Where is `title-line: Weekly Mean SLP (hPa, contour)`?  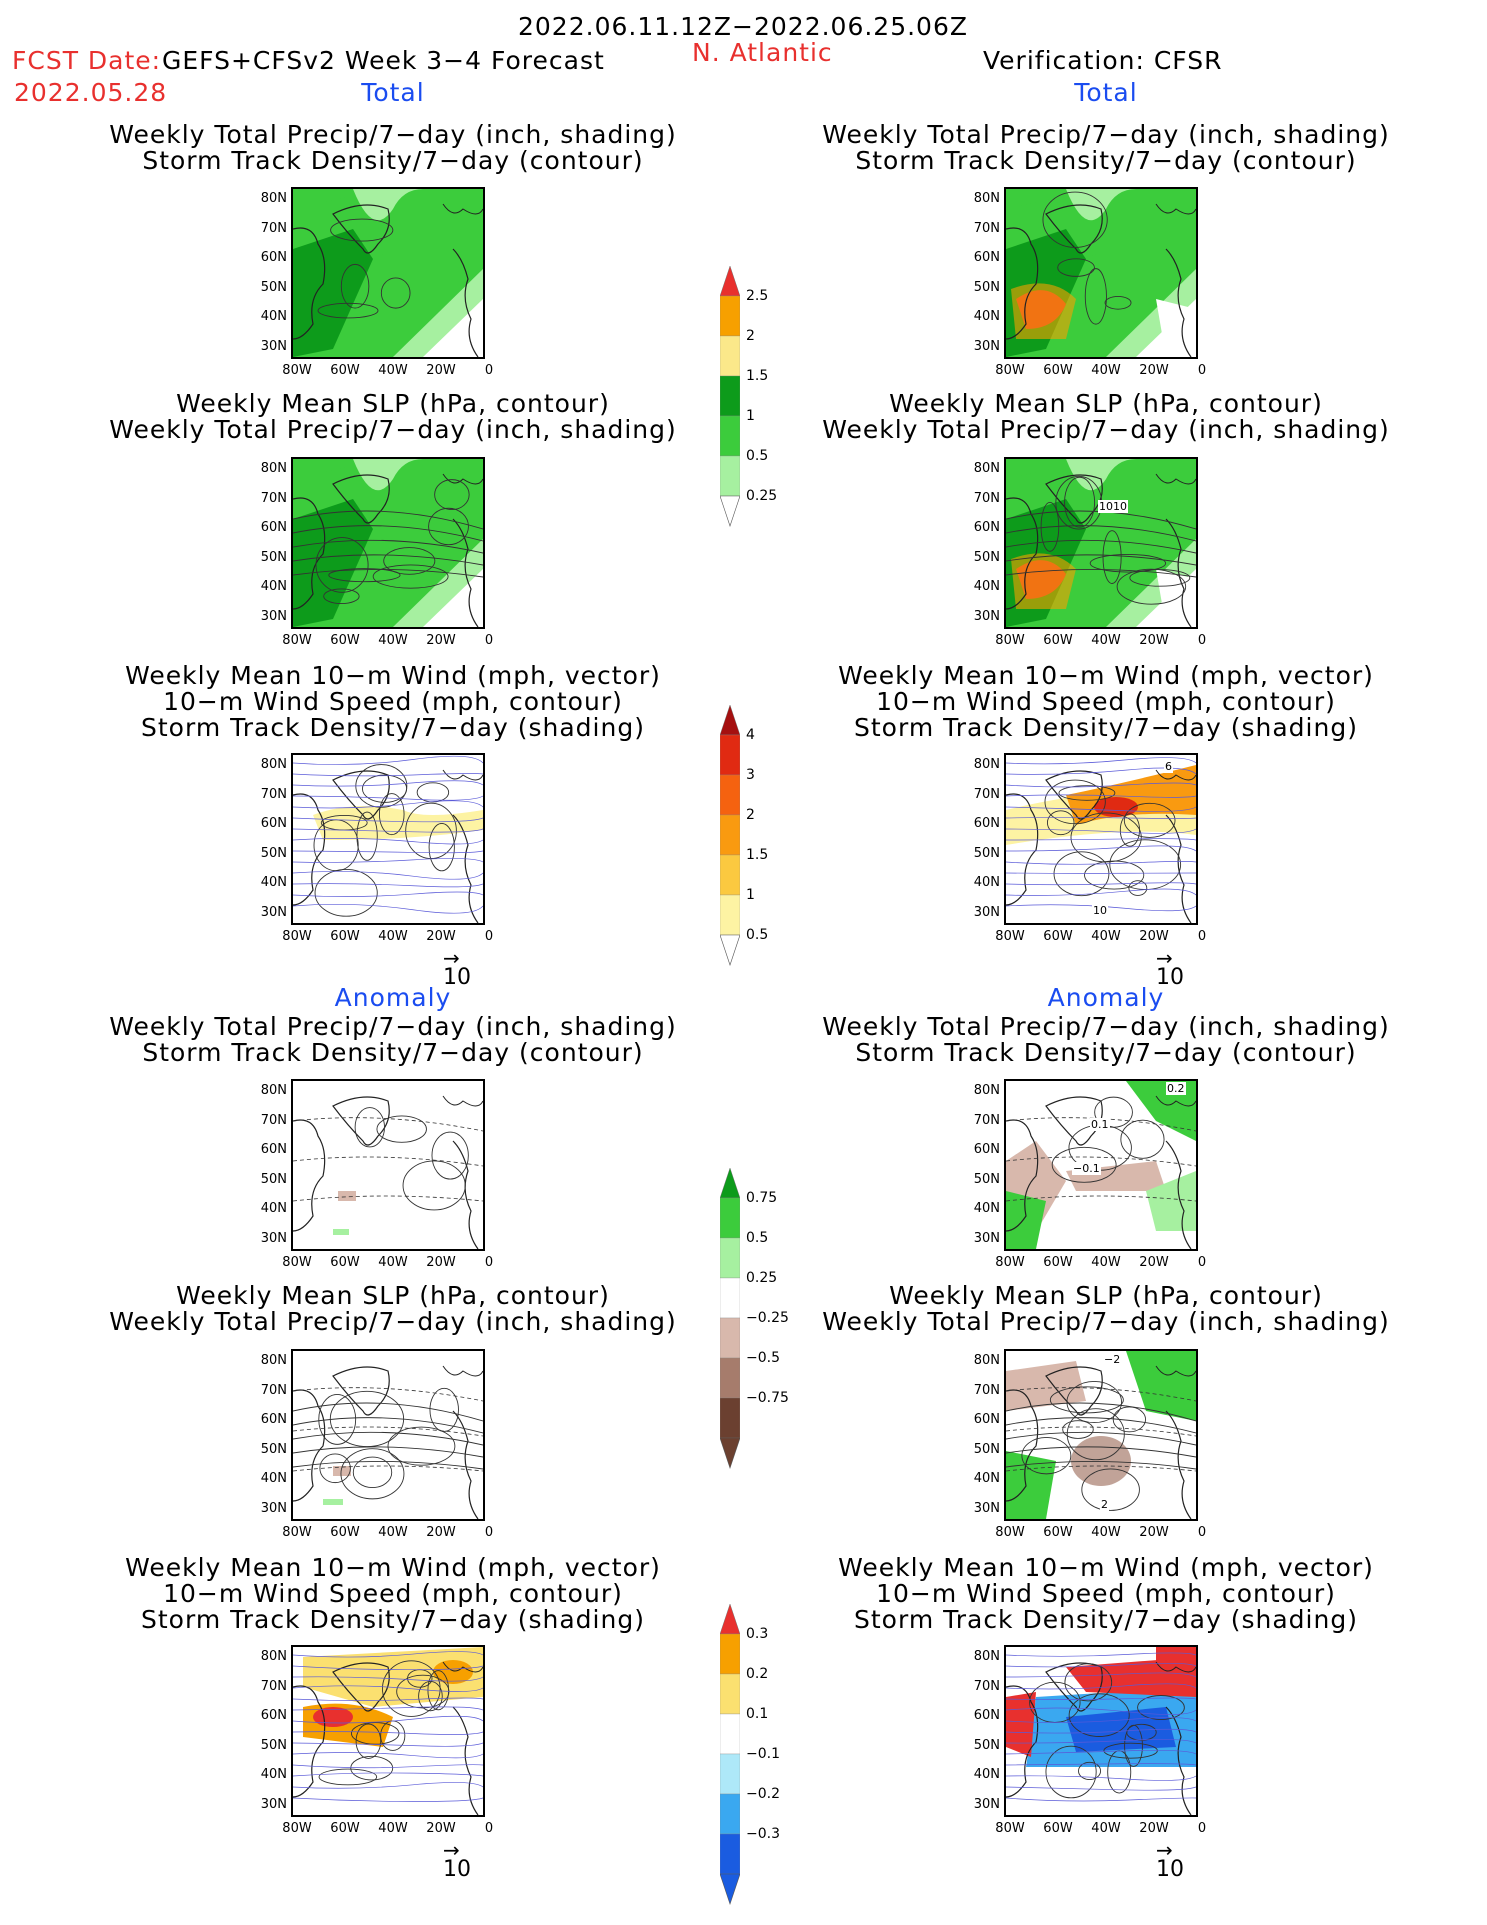 title-line: Weekly Mean SLP (hPa, contour) is located at coordinates (1106, 1295).